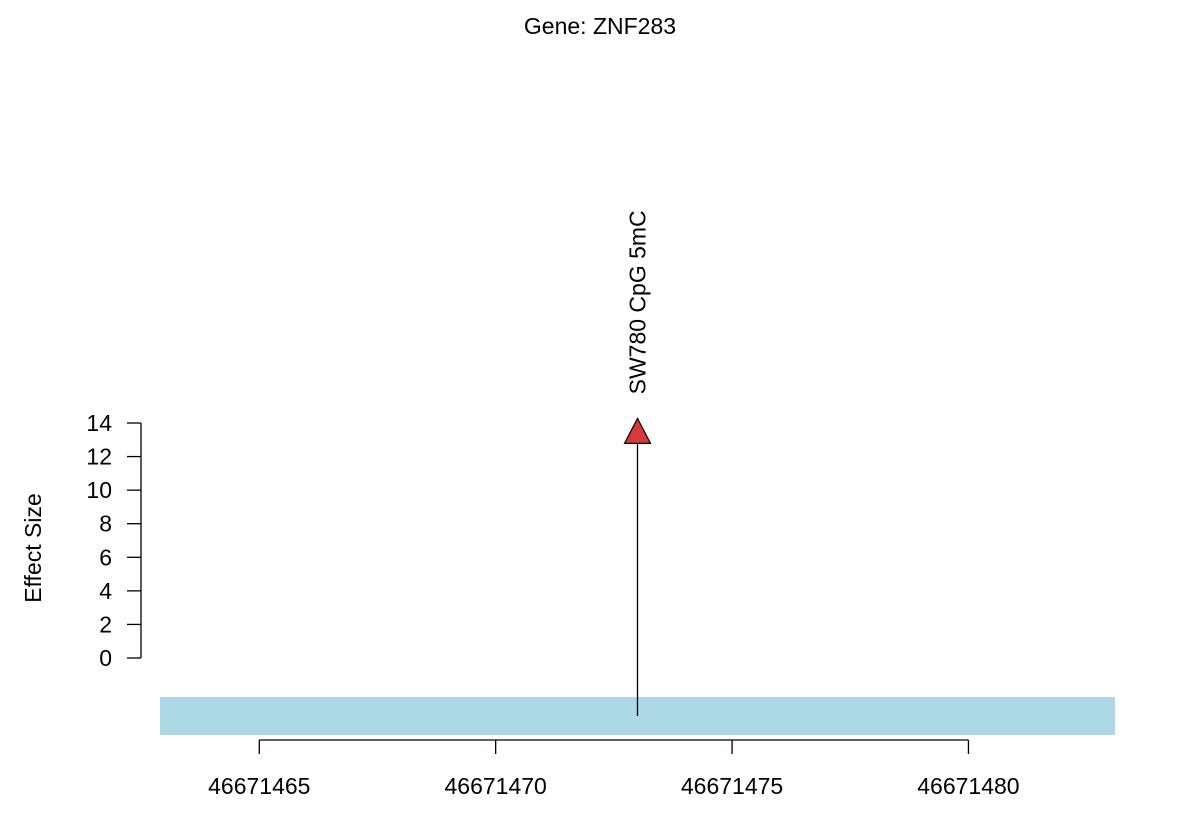 Image resolution: width=1200 pixels, height=830 pixels. What do you see at coordinates (105, 591) in the screenshot?
I see `y-tick-label: 4` at bounding box center [105, 591].